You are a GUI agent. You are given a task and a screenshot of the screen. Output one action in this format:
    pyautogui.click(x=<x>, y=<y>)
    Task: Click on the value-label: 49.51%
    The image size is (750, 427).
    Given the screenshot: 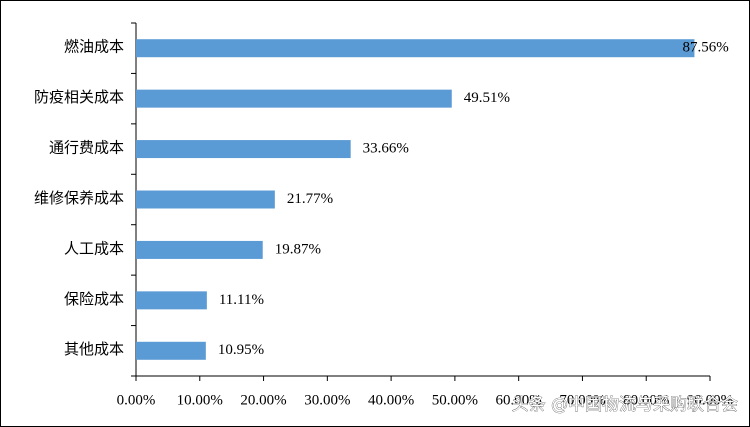 What is the action you would take?
    pyautogui.click(x=487, y=98)
    